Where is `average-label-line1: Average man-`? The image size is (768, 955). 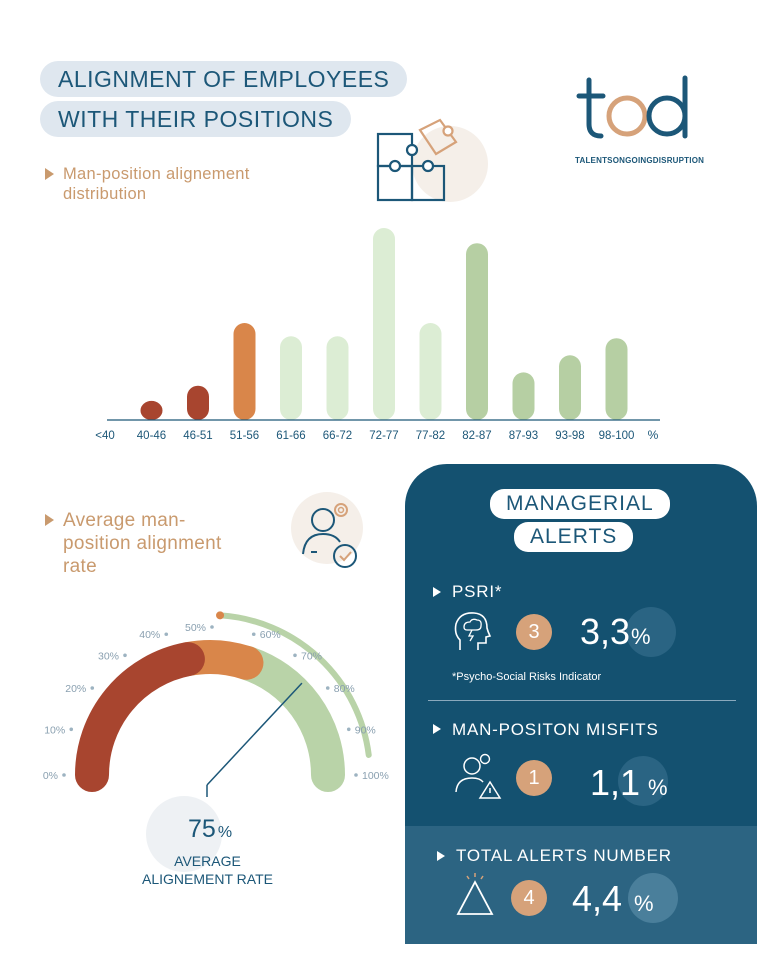
average-label-line1: Average man- is located at coordinates (124, 520).